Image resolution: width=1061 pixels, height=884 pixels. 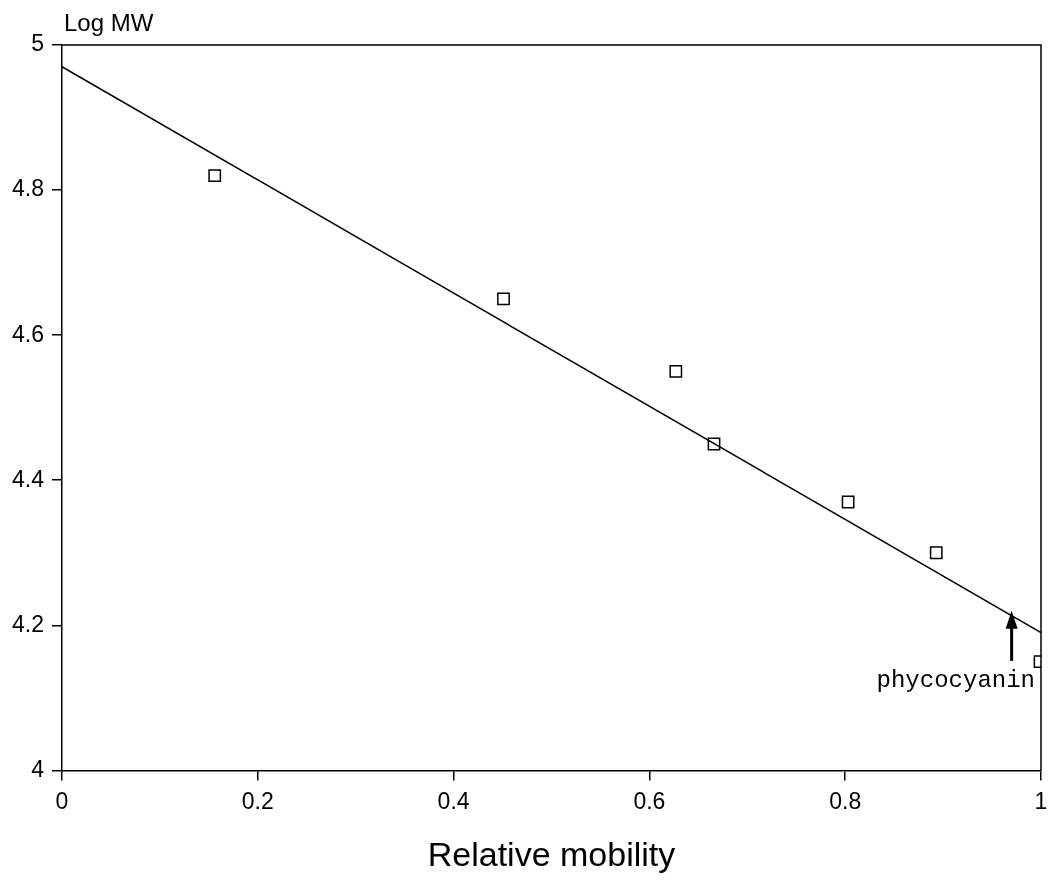 I want to click on y-tick-label: 4.6, so click(x=27, y=333).